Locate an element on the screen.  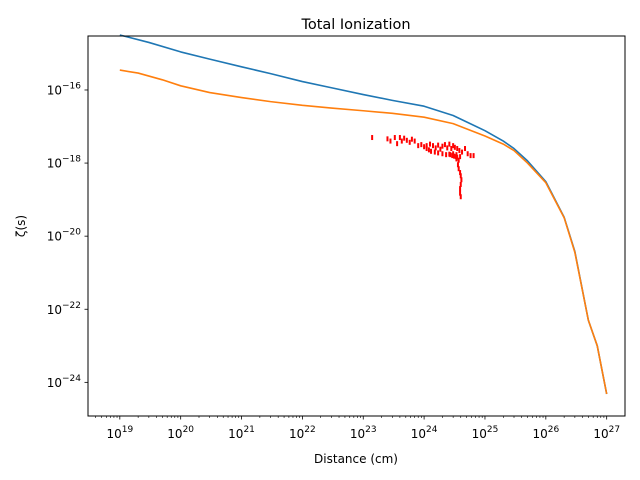
y-tick-label-0: 10−16 is located at coordinates (64, 89).